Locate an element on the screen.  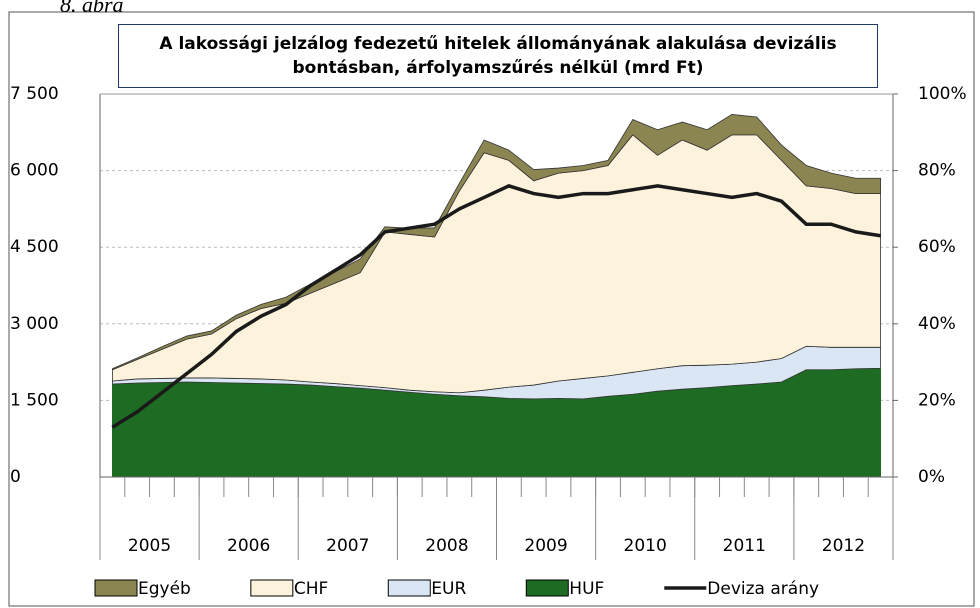
x-tick-label: 2006 is located at coordinates (248, 546).